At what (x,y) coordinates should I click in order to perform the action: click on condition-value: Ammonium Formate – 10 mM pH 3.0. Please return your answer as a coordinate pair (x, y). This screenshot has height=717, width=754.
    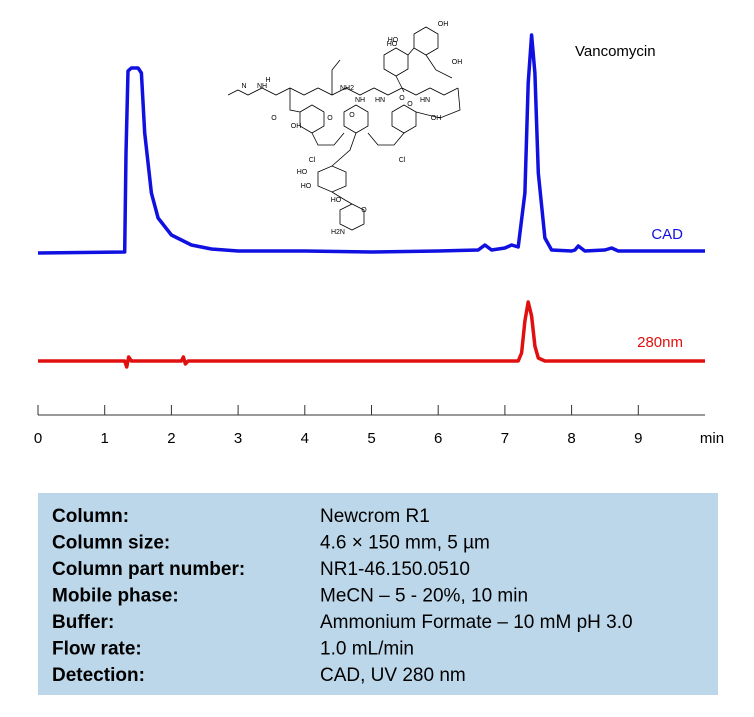
    Looking at the image, I should click on (476, 622).